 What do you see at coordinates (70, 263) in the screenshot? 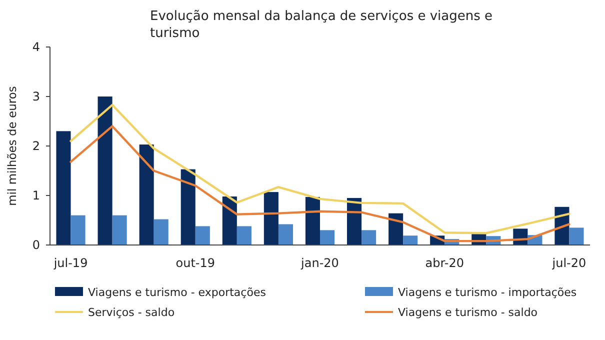
I see `x-tick-label: jul-19` at bounding box center [70, 263].